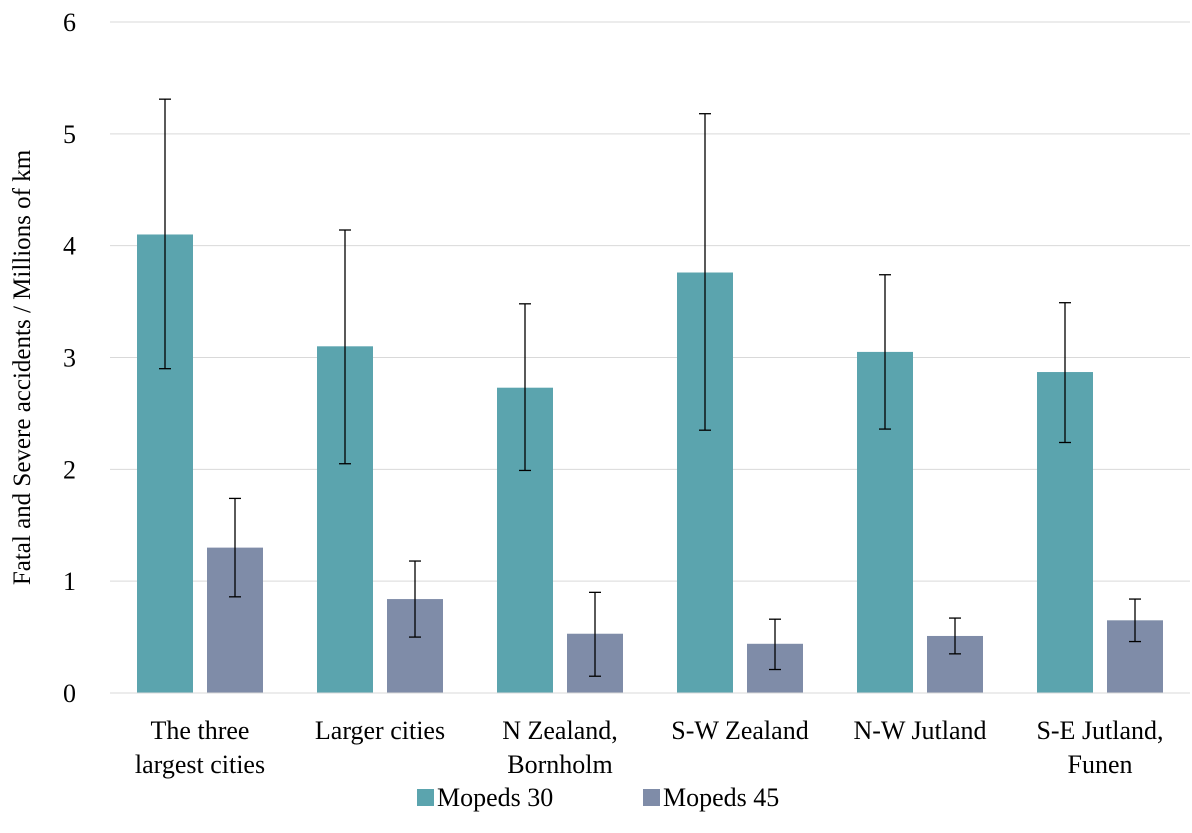 This screenshot has width=1192, height=833. I want to click on category-label: Larger cities, so click(380, 730).